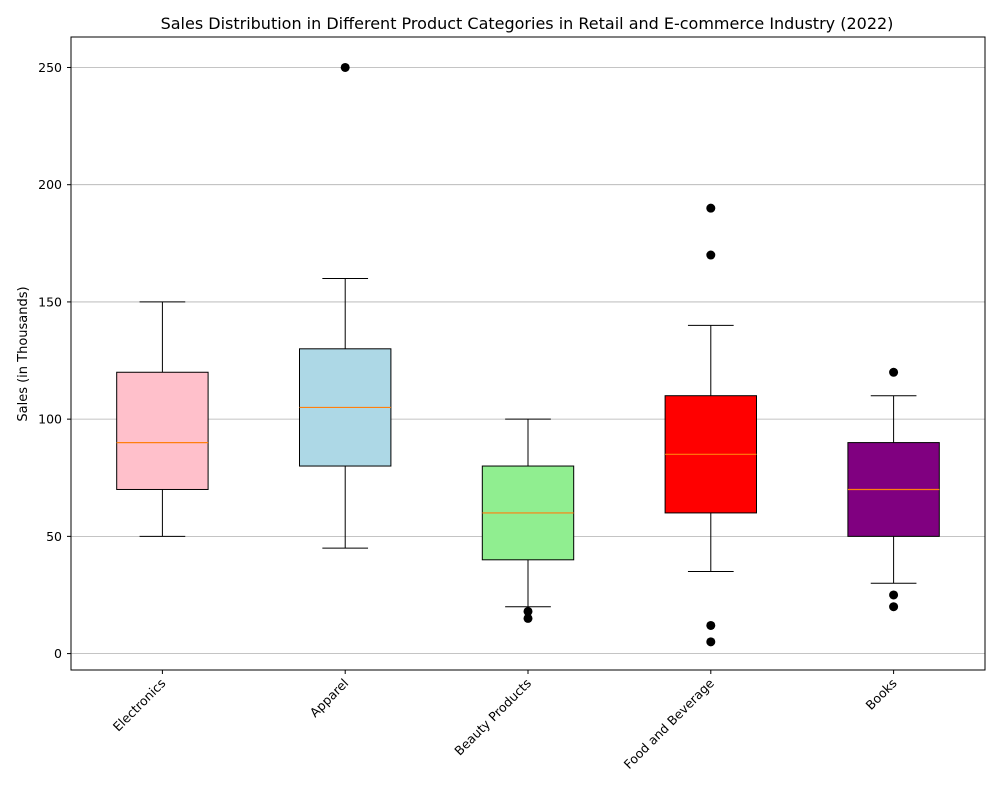 Image resolution: width=1000 pixels, height=800 pixels. I want to click on y-tick-label: 250, so click(50, 67).